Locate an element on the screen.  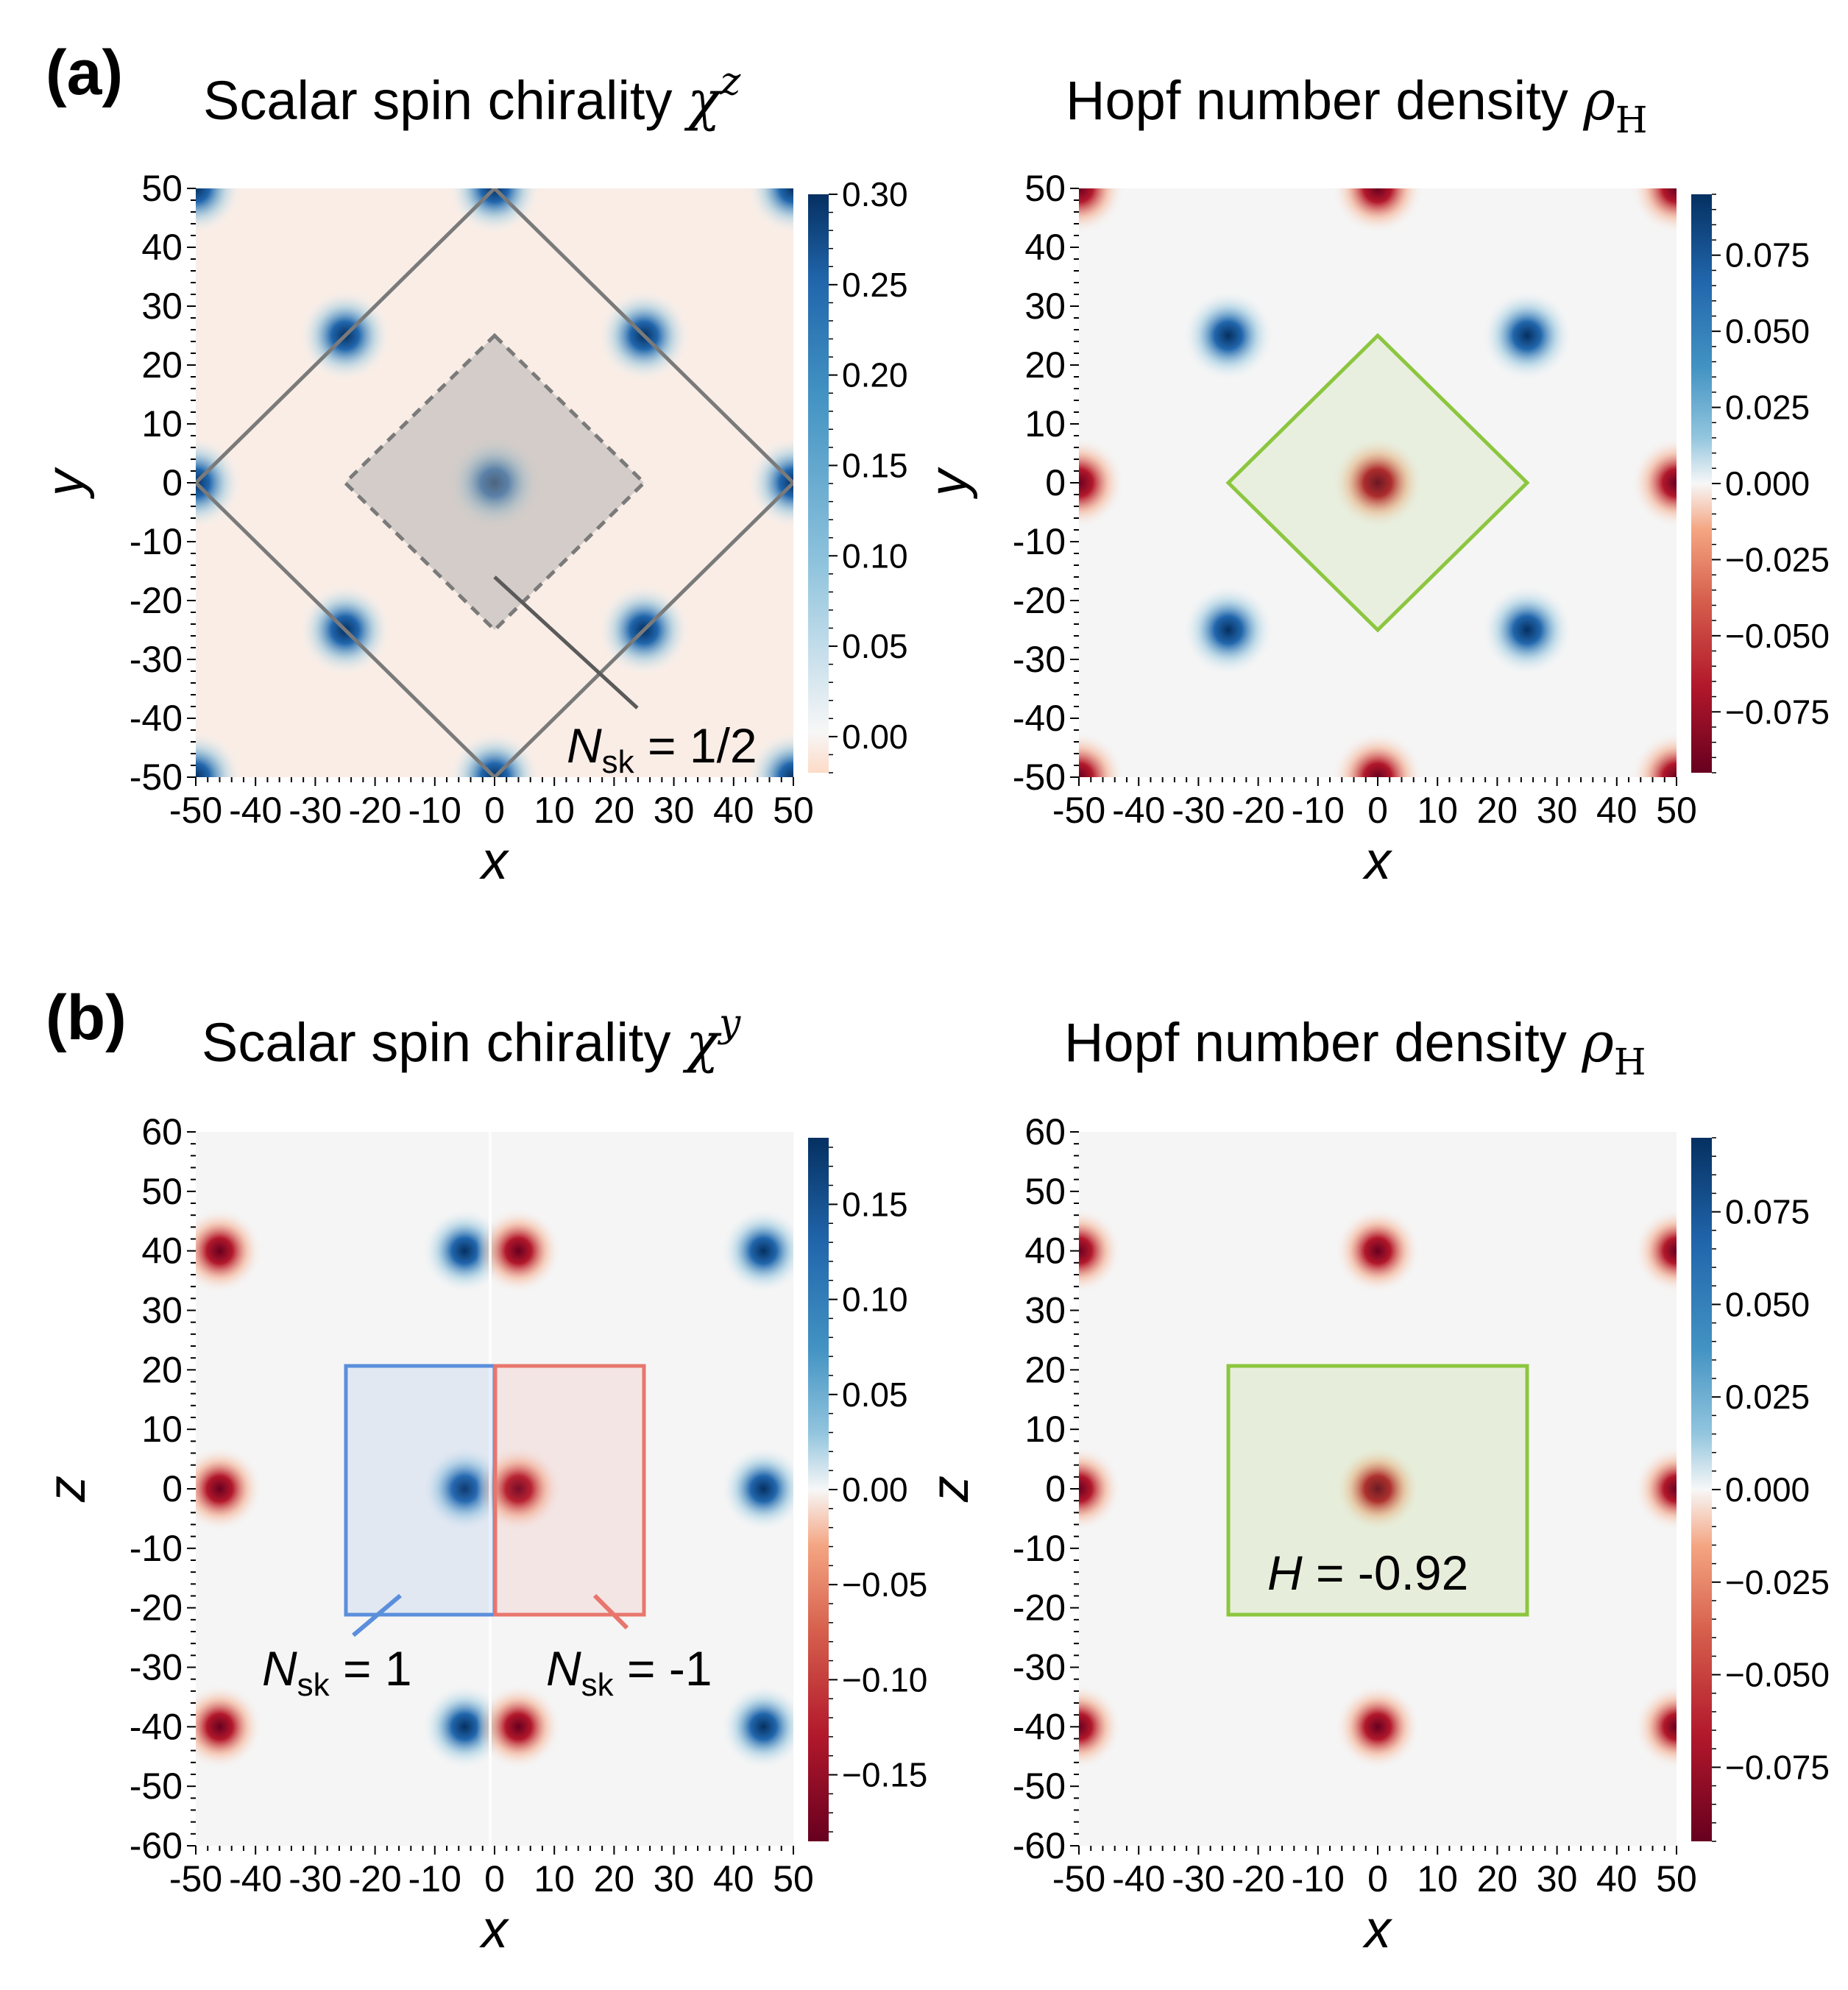
colorbar-tick-label: −0.15 is located at coordinates (885, 1775).